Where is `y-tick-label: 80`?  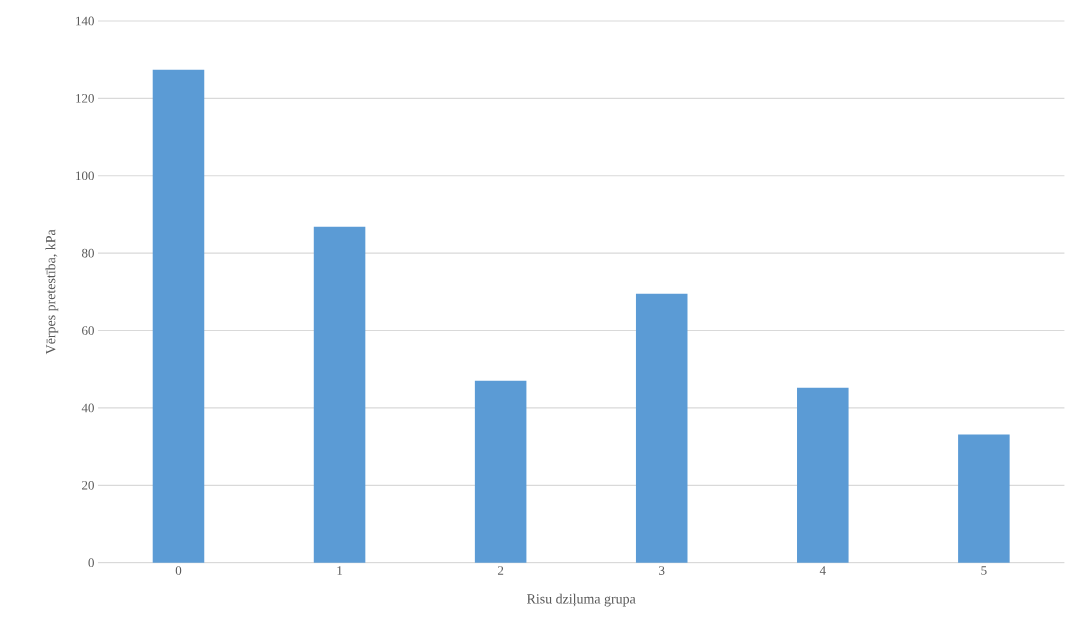
y-tick-label: 80 is located at coordinates (87, 253).